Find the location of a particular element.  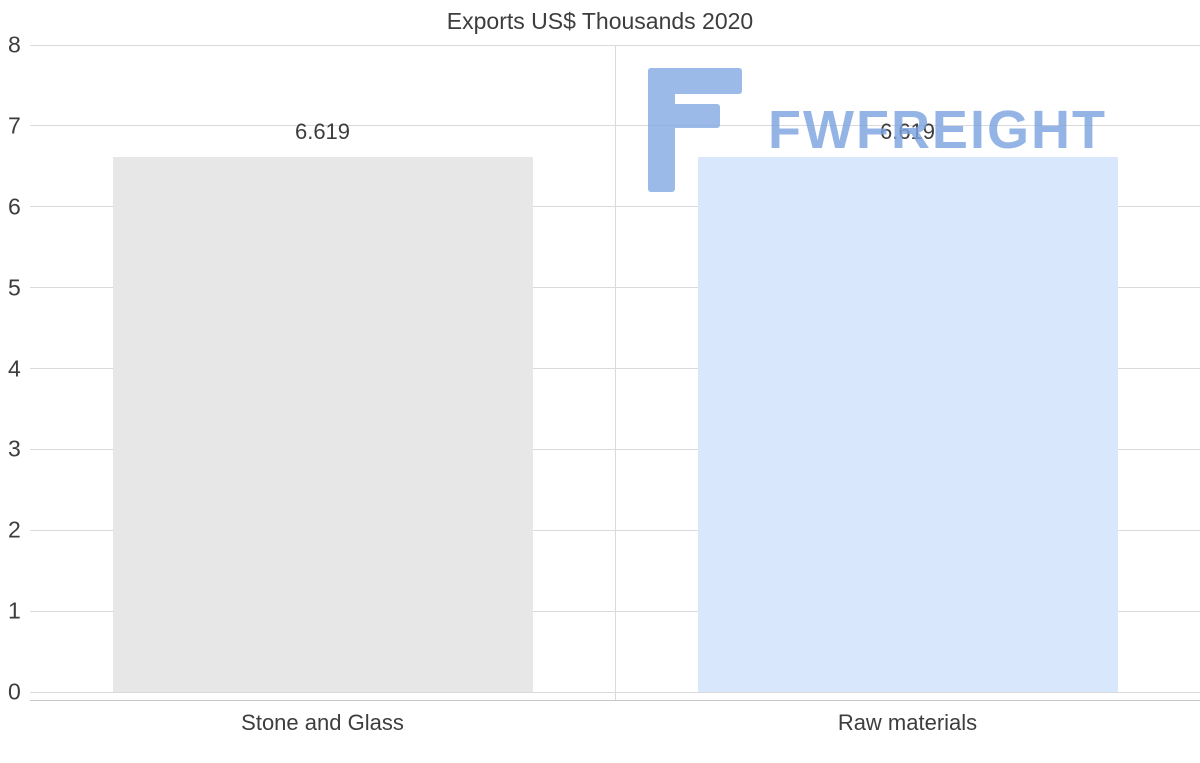

y-axis-label: 6 is located at coordinates (14, 206).